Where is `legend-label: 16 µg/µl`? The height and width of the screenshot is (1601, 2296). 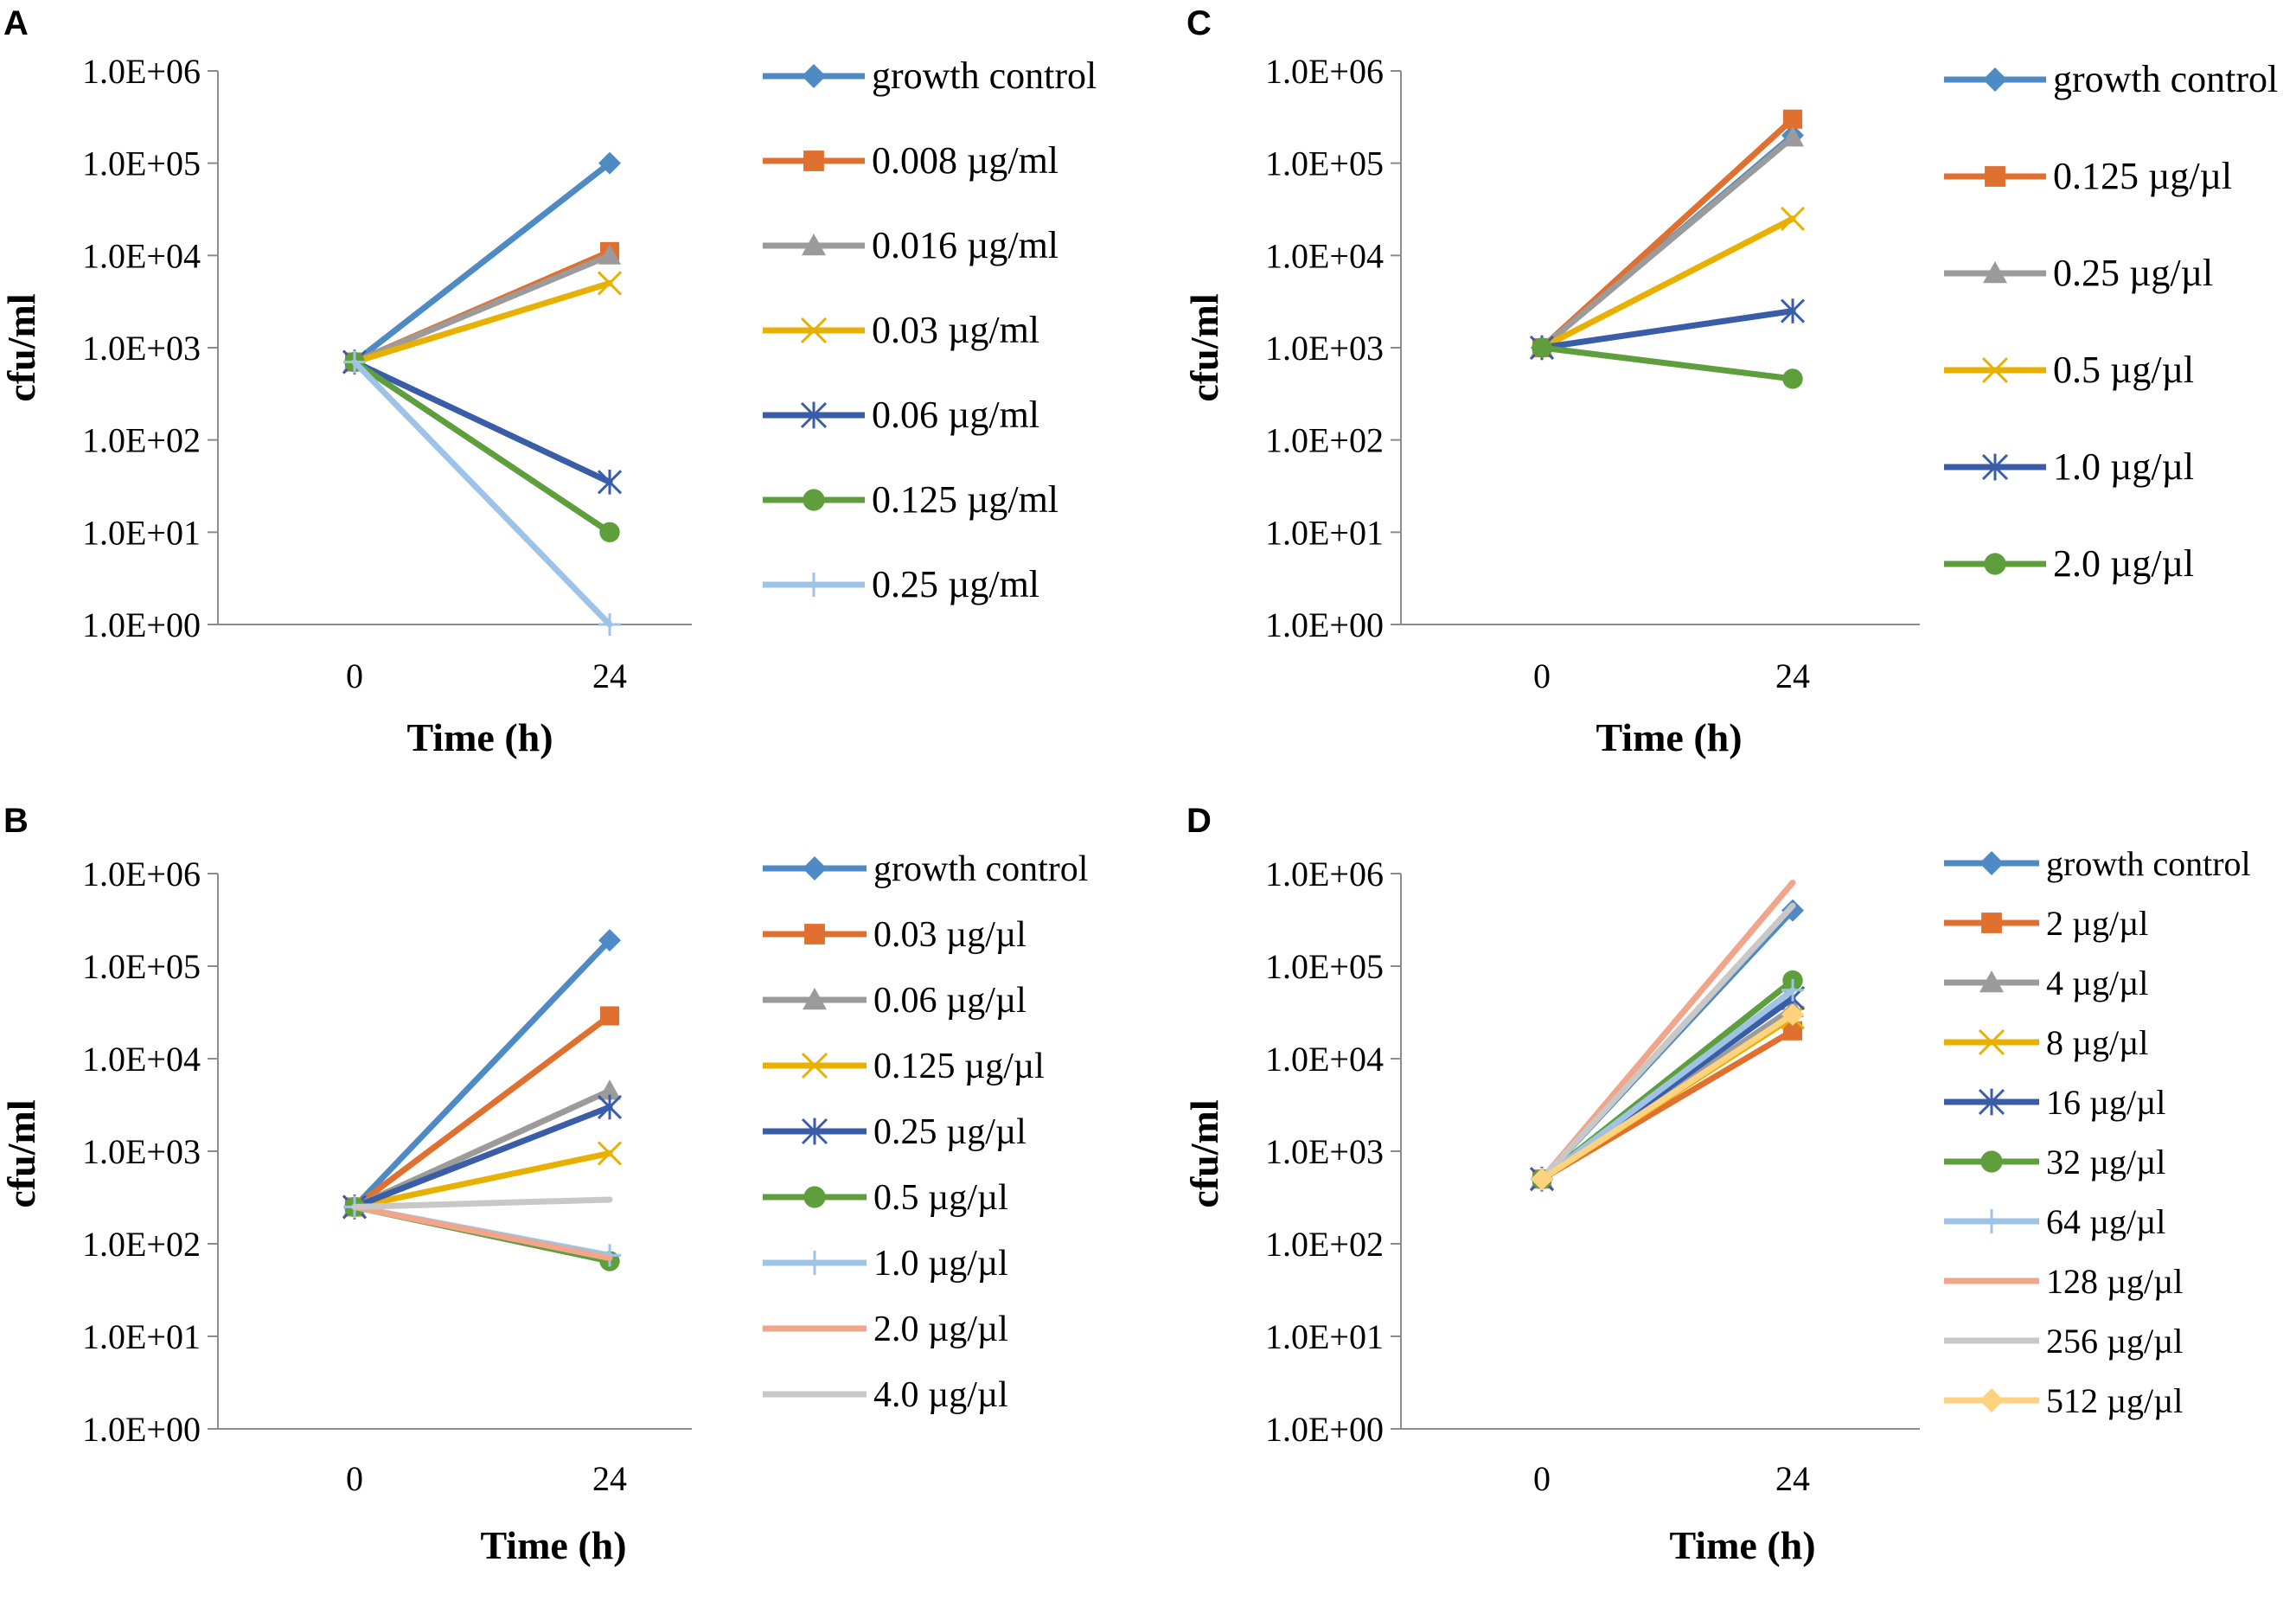
legend-label: 16 µg/µl is located at coordinates (2105, 1102).